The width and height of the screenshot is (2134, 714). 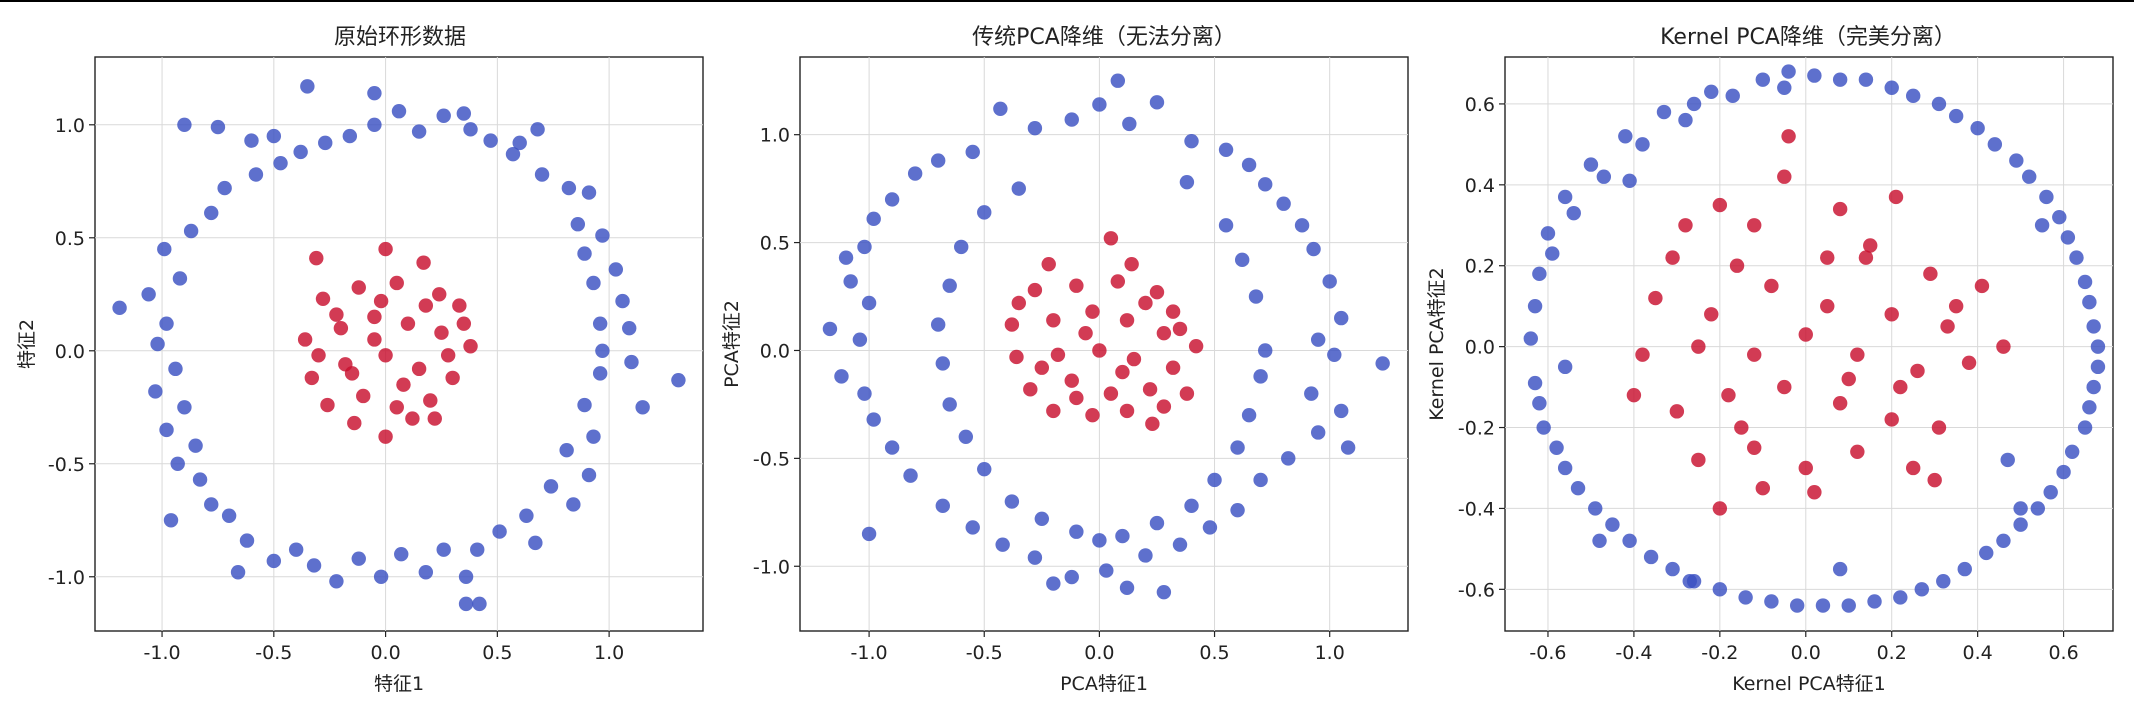 I want to click on chart-title: Kernel PCA降维（完美分离）, so click(x=1808, y=37).